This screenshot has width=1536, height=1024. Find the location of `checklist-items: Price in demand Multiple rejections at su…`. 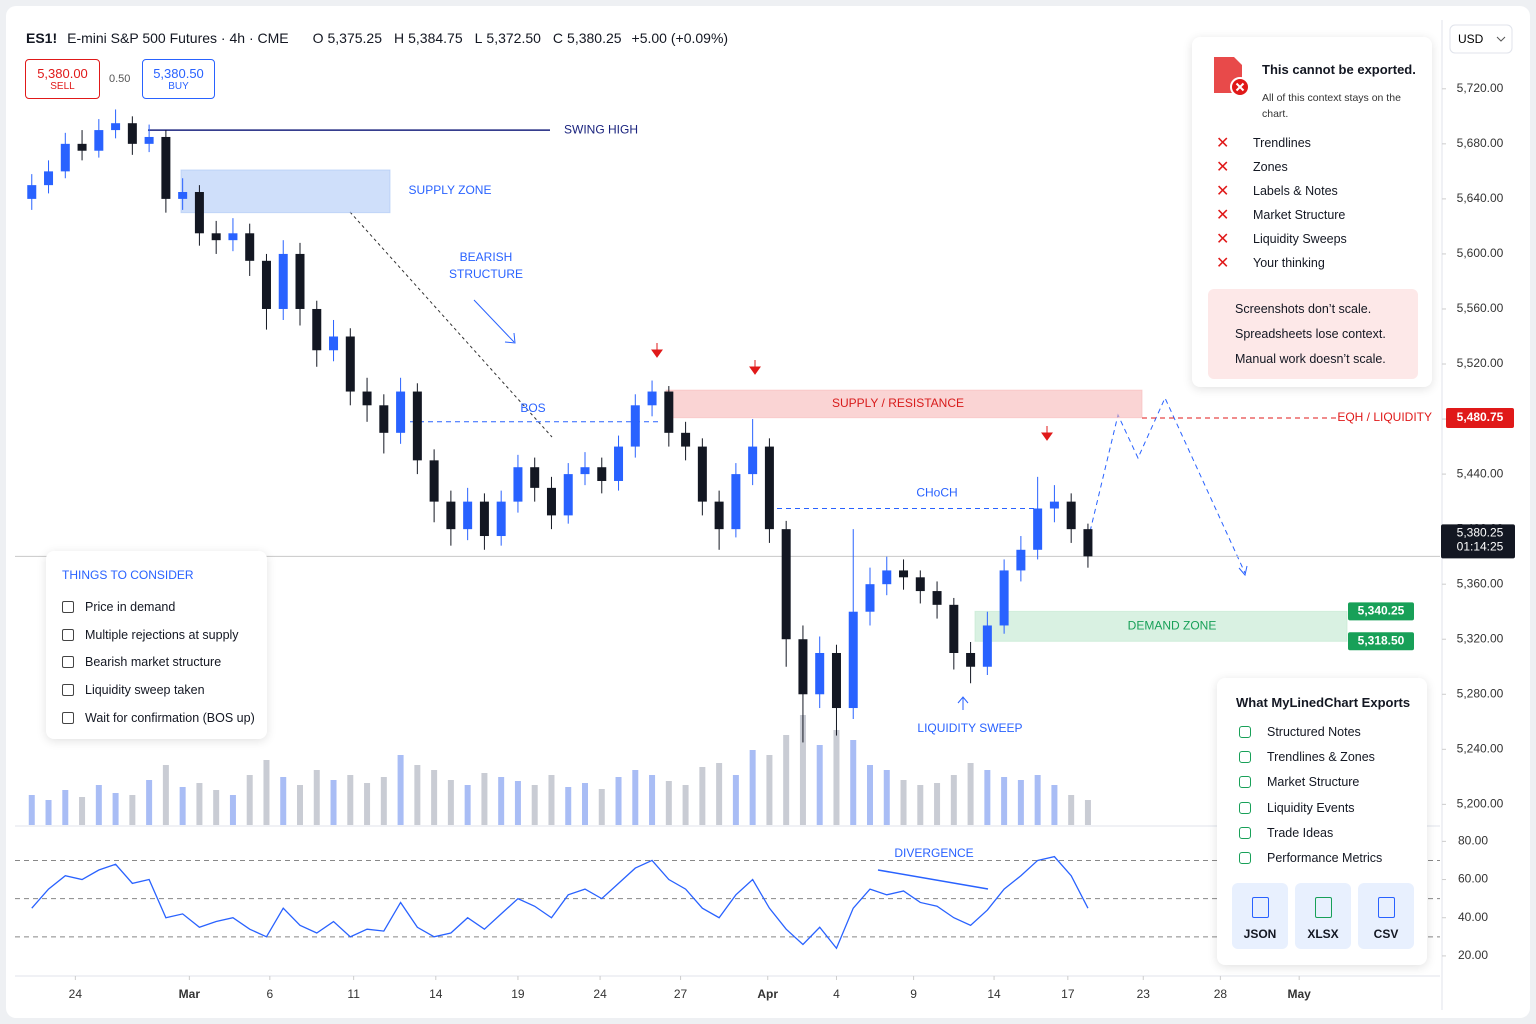

checklist-items: Price in demand Multiple rejections at su… is located at coordinates (158, 662).